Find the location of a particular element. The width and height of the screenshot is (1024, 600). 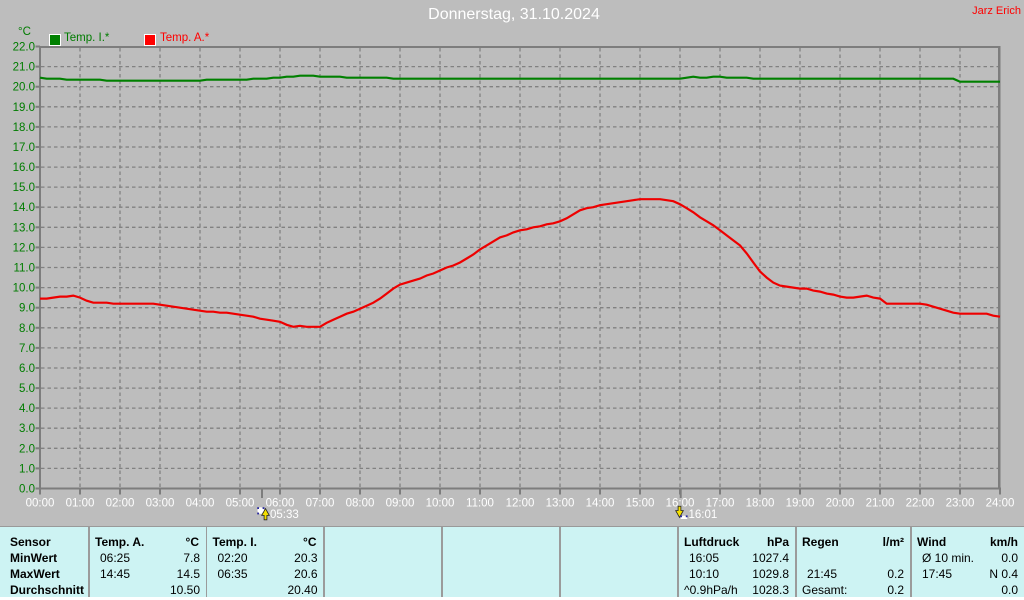

svg-text: 24:00 is located at coordinates (1000, 504).